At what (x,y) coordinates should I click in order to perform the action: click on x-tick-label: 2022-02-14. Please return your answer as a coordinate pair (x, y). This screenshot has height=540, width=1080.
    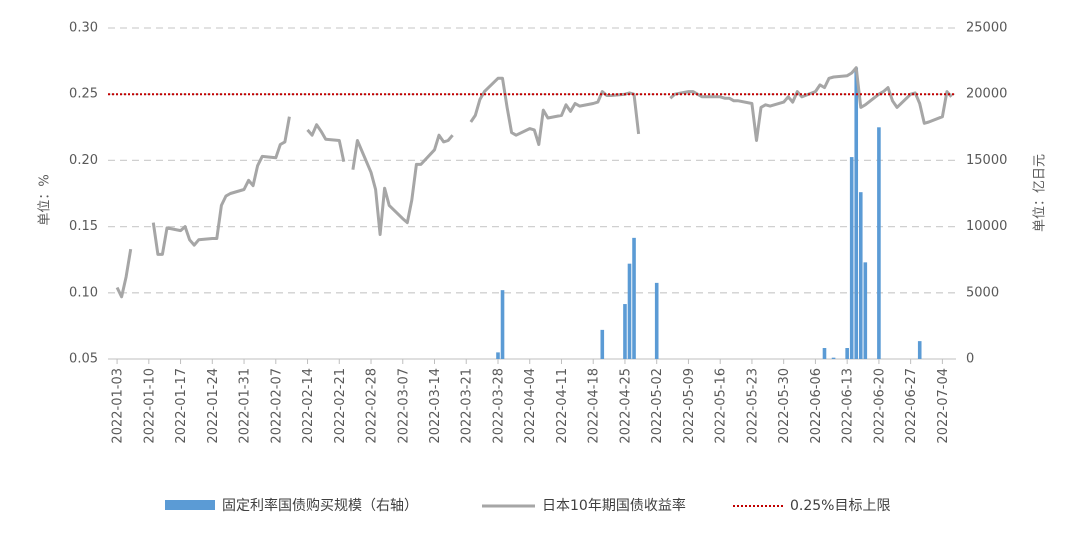
    Looking at the image, I should click on (308, 406).